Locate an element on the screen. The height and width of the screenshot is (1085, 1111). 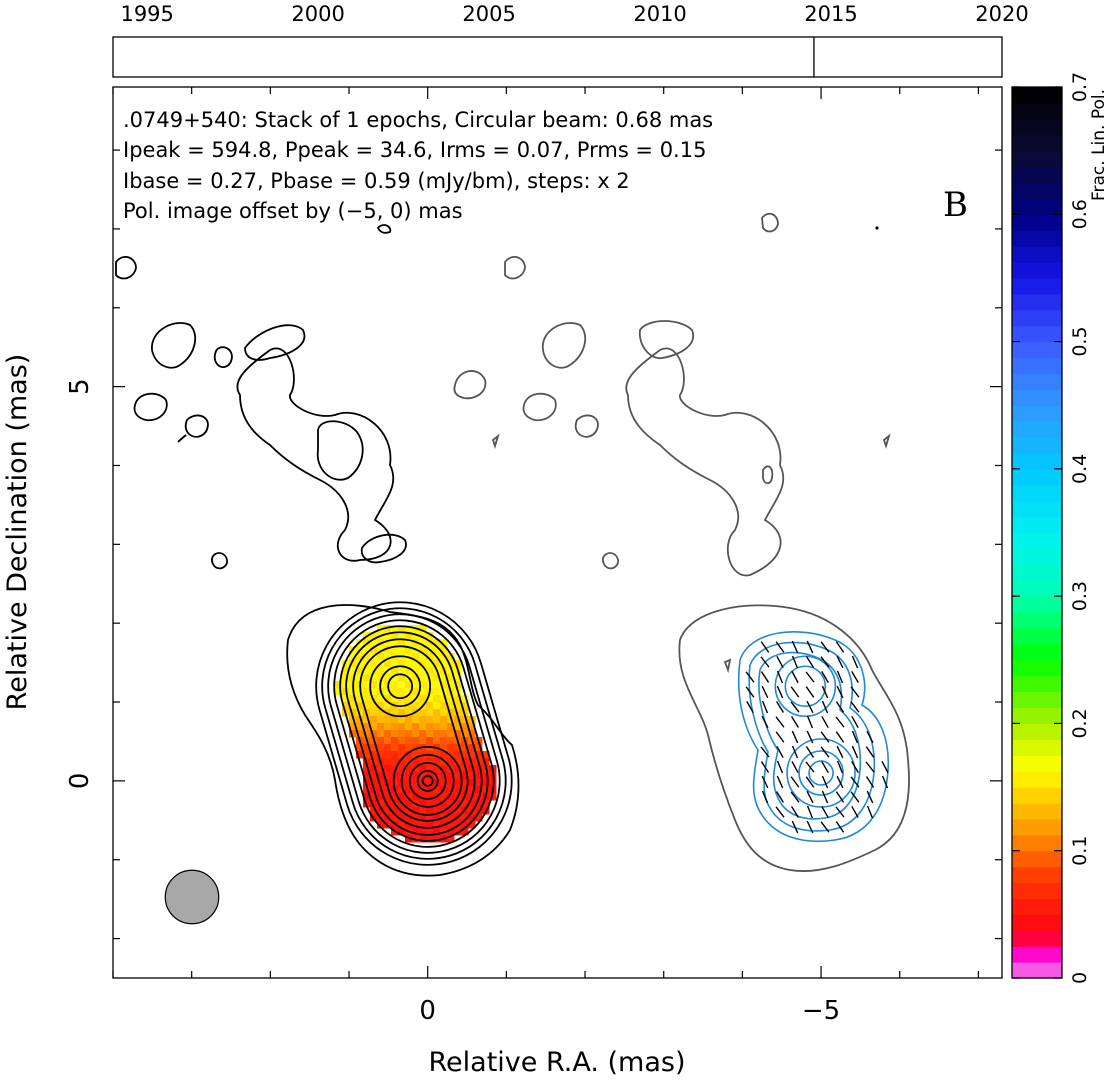
evpa-vectors is located at coordinates (817, 737).